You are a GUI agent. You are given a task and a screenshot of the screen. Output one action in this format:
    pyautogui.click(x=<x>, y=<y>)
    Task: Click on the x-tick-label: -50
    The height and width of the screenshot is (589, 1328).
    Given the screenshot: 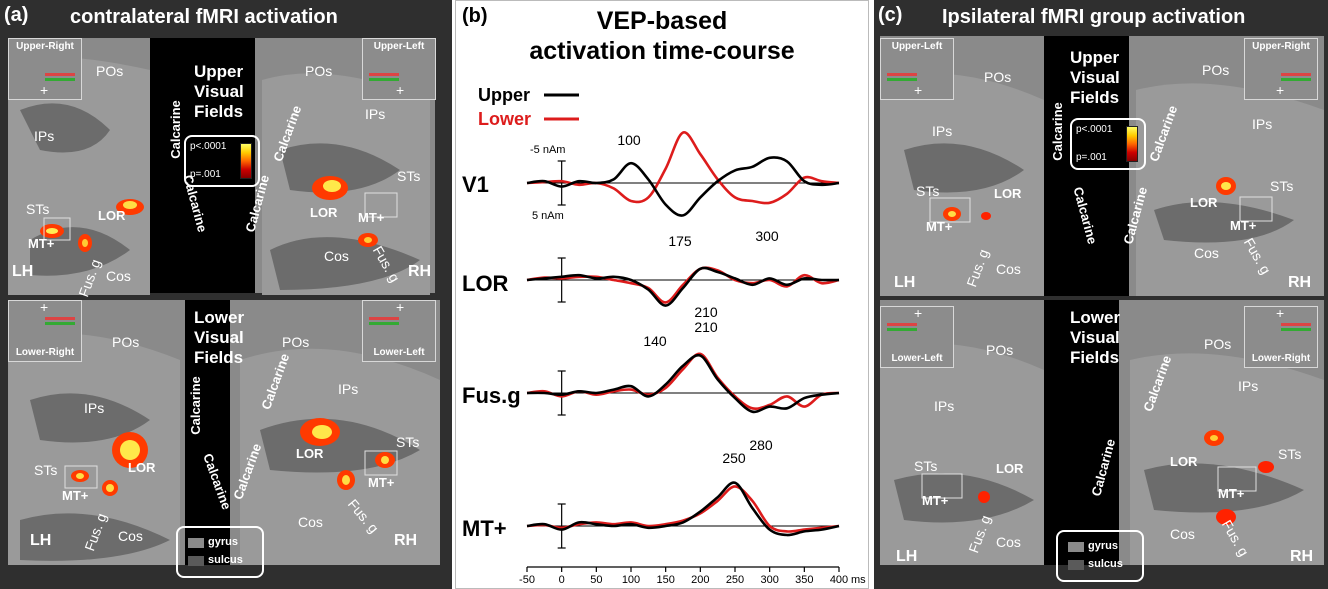 What is the action you would take?
    pyautogui.click(x=527, y=580)
    